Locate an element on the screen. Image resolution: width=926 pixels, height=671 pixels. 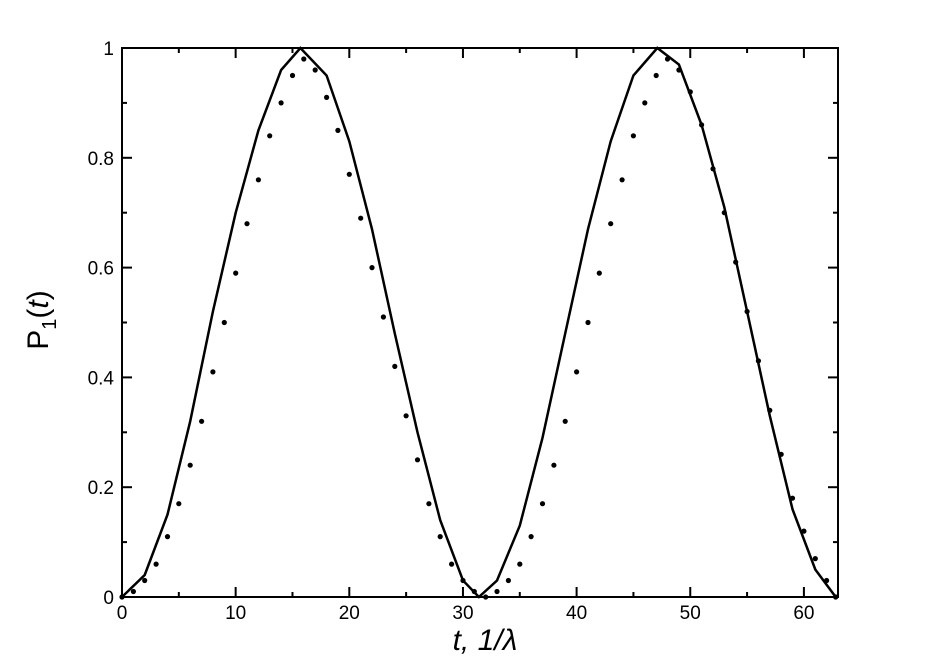
y-tick-label: 0.6 is located at coordinates (101, 269).